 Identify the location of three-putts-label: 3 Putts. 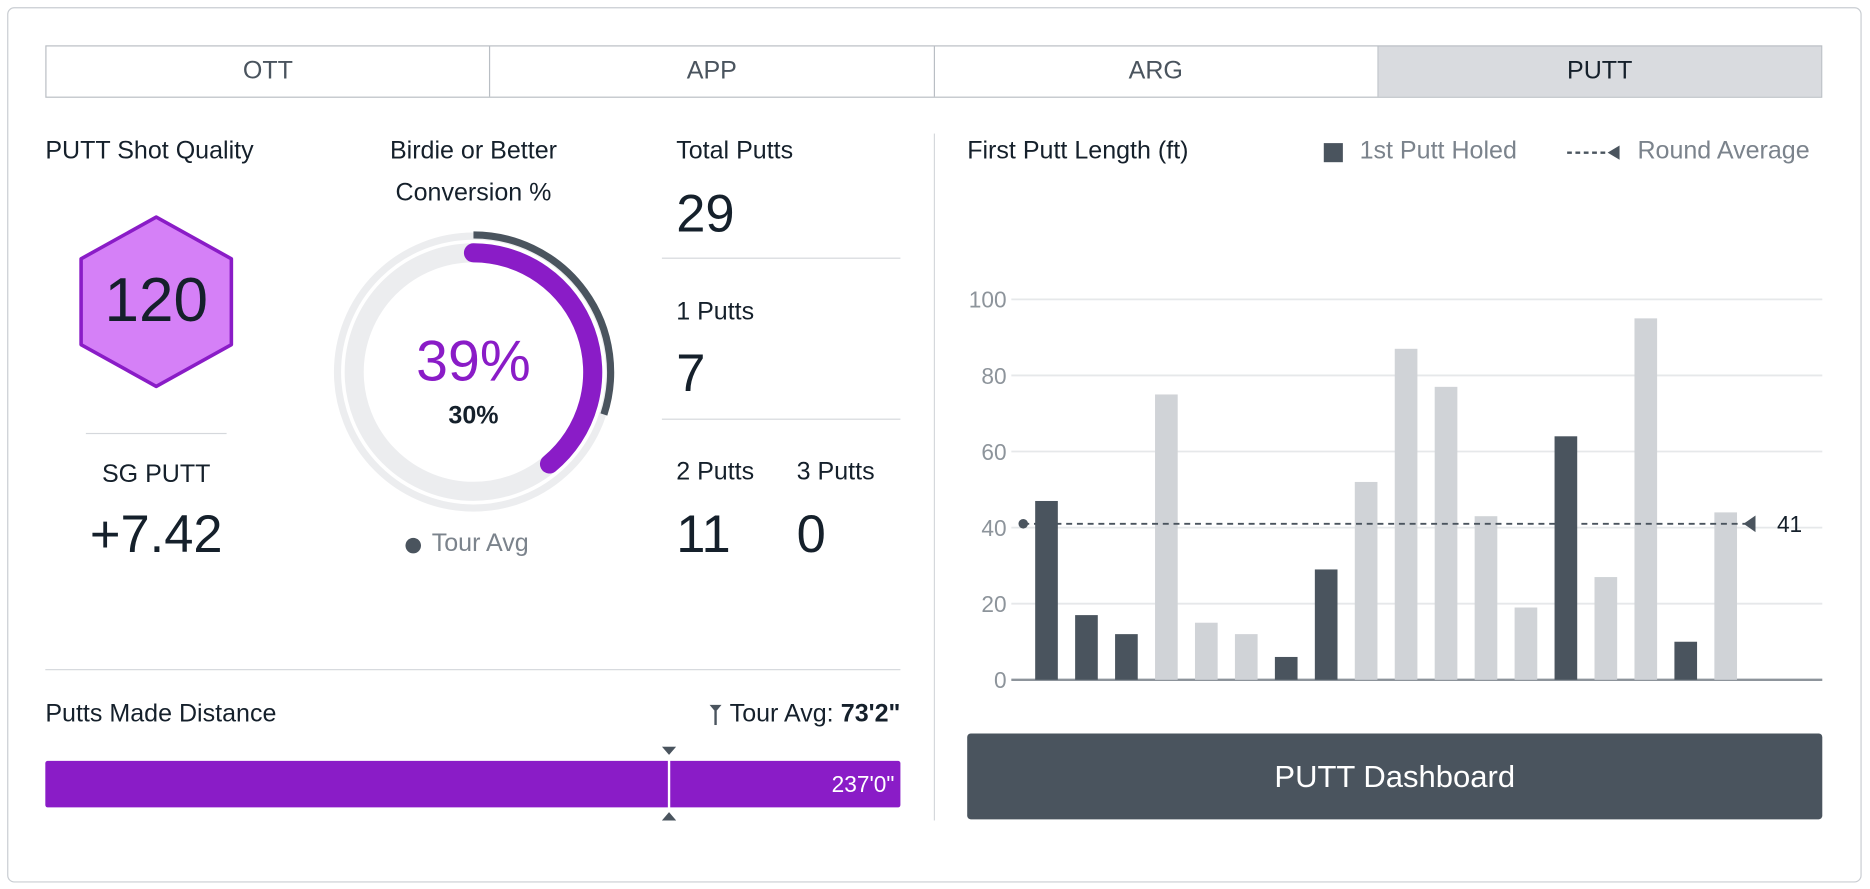
(835, 471).